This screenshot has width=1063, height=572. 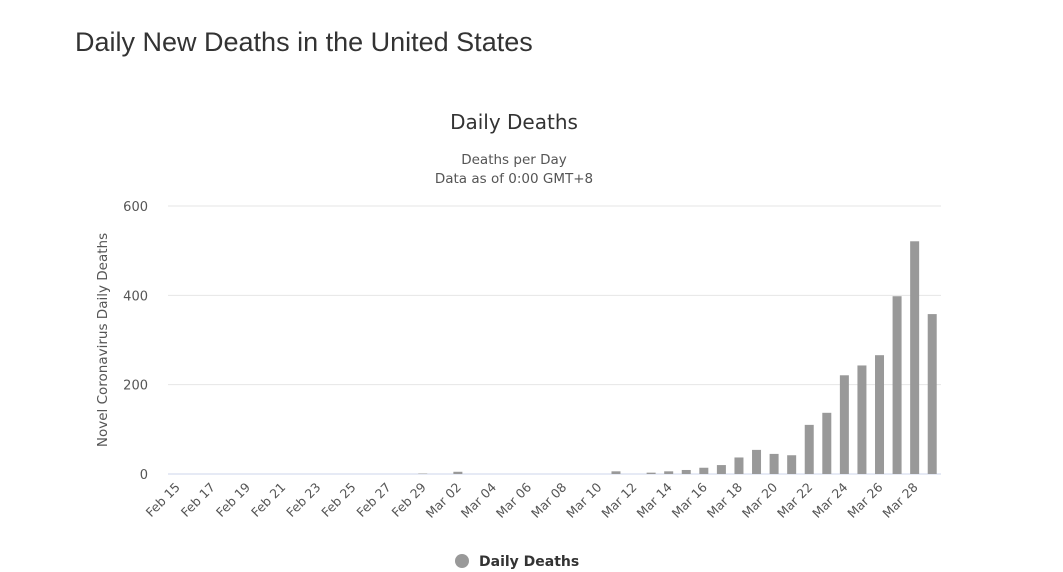 What do you see at coordinates (514, 122) in the screenshot?
I see `chart-title: Daily Deaths` at bounding box center [514, 122].